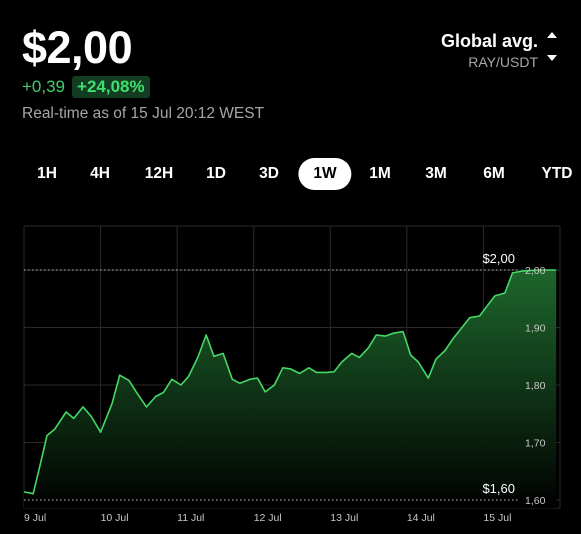 Image resolution: width=581 pixels, height=534 pixels. I want to click on tab-ytd: YTD, so click(557, 173).